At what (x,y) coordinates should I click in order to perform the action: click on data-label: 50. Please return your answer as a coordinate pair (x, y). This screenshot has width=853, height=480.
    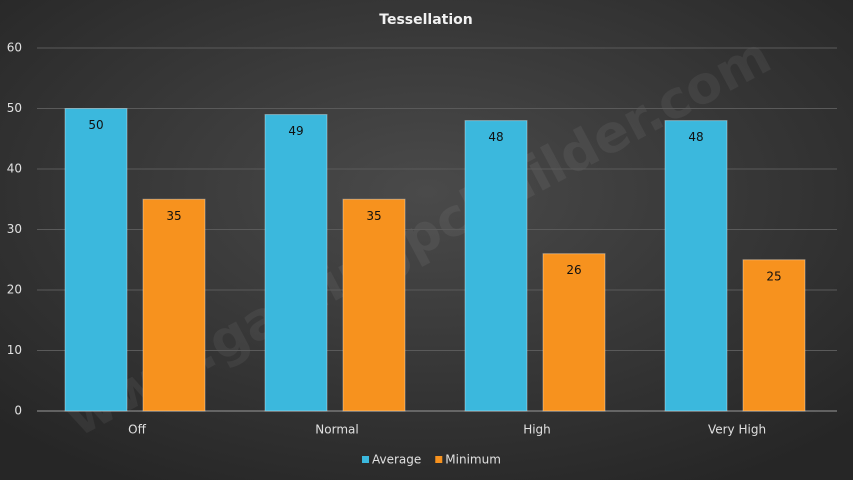
    Looking at the image, I should click on (95, 125).